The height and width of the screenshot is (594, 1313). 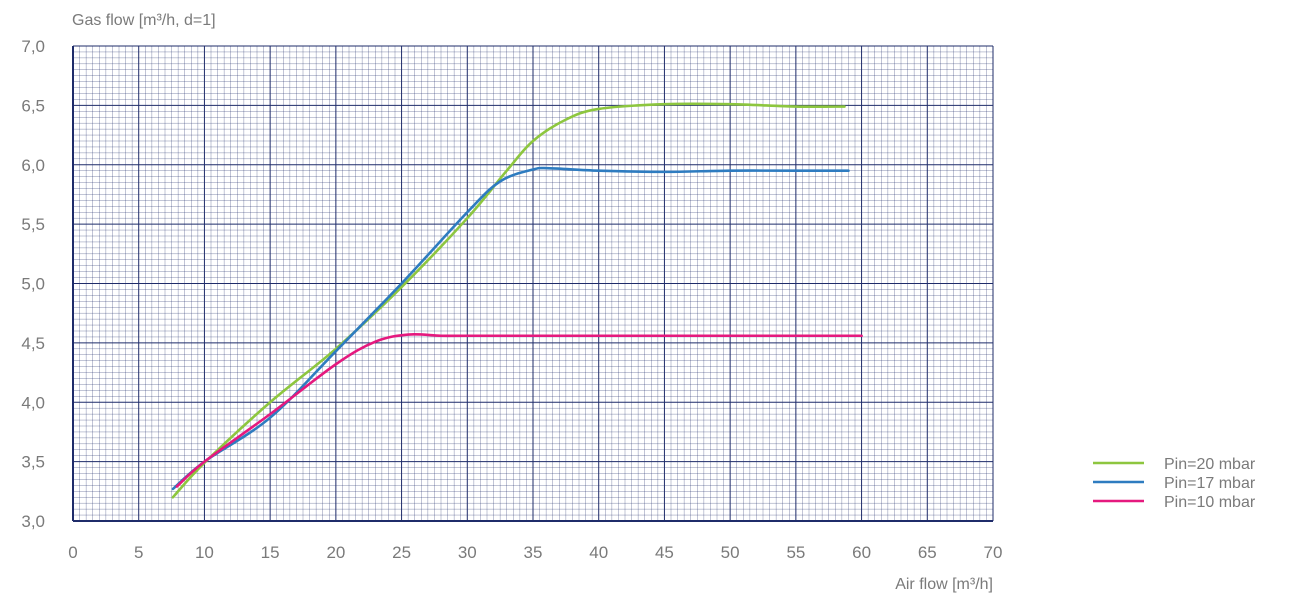 What do you see at coordinates (664, 552) in the screenshot?
I see `x-tick-label: 45` at bounding box center [664, 552].